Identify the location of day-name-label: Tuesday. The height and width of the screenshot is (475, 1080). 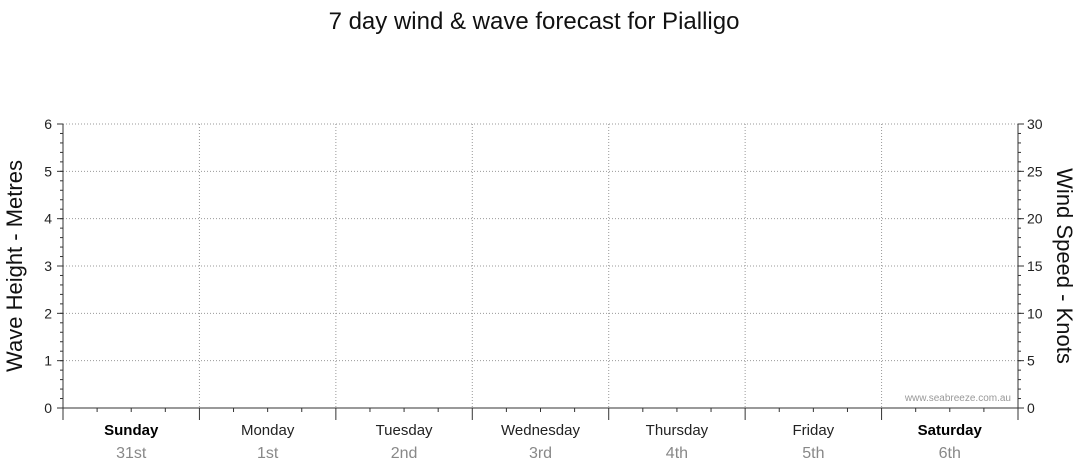
(404, 430).